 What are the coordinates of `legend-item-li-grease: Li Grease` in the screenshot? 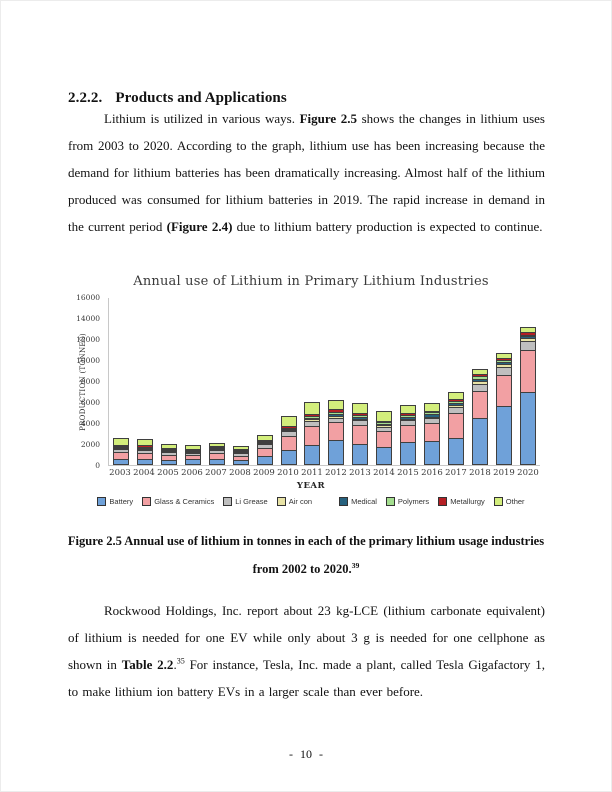 It's located at (245, 501).